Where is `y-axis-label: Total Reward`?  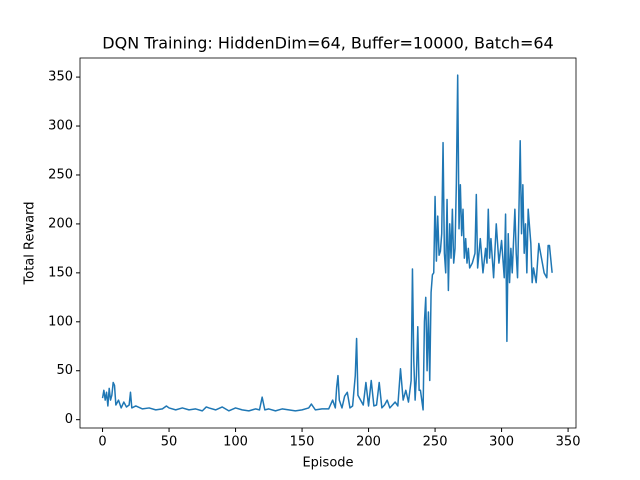 y-axis-label: Total Reward is located at coordinates (30, 244).